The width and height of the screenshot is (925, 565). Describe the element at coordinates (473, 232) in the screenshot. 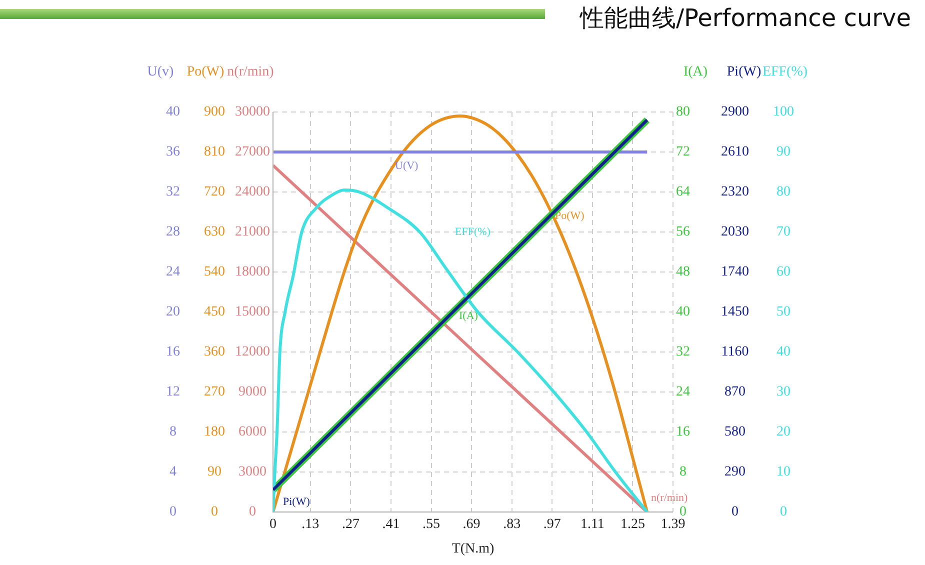

I see `text: EFF(%)` at that location.